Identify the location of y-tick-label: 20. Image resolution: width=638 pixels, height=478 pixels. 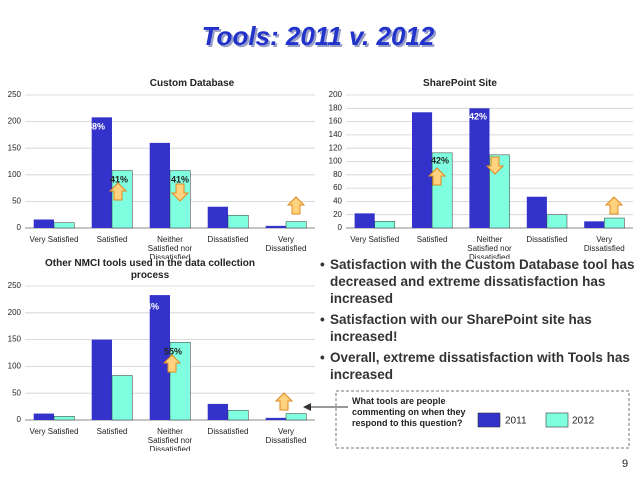
(337, 214).